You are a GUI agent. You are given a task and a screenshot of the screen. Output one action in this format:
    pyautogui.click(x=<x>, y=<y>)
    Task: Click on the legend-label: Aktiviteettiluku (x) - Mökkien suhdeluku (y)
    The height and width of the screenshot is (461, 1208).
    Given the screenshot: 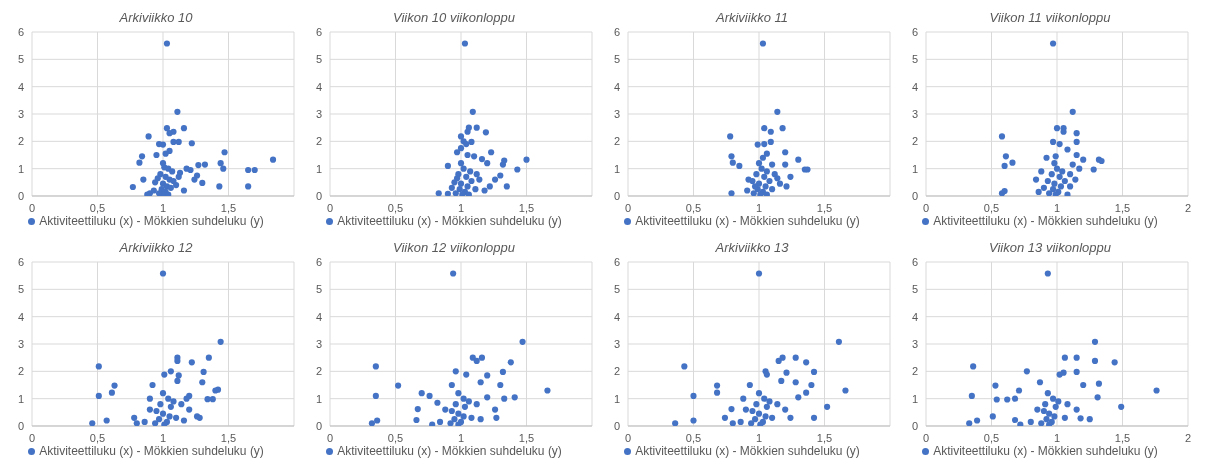 What is the action you would take?
    pyautogui.click(x=449, y=451)
    